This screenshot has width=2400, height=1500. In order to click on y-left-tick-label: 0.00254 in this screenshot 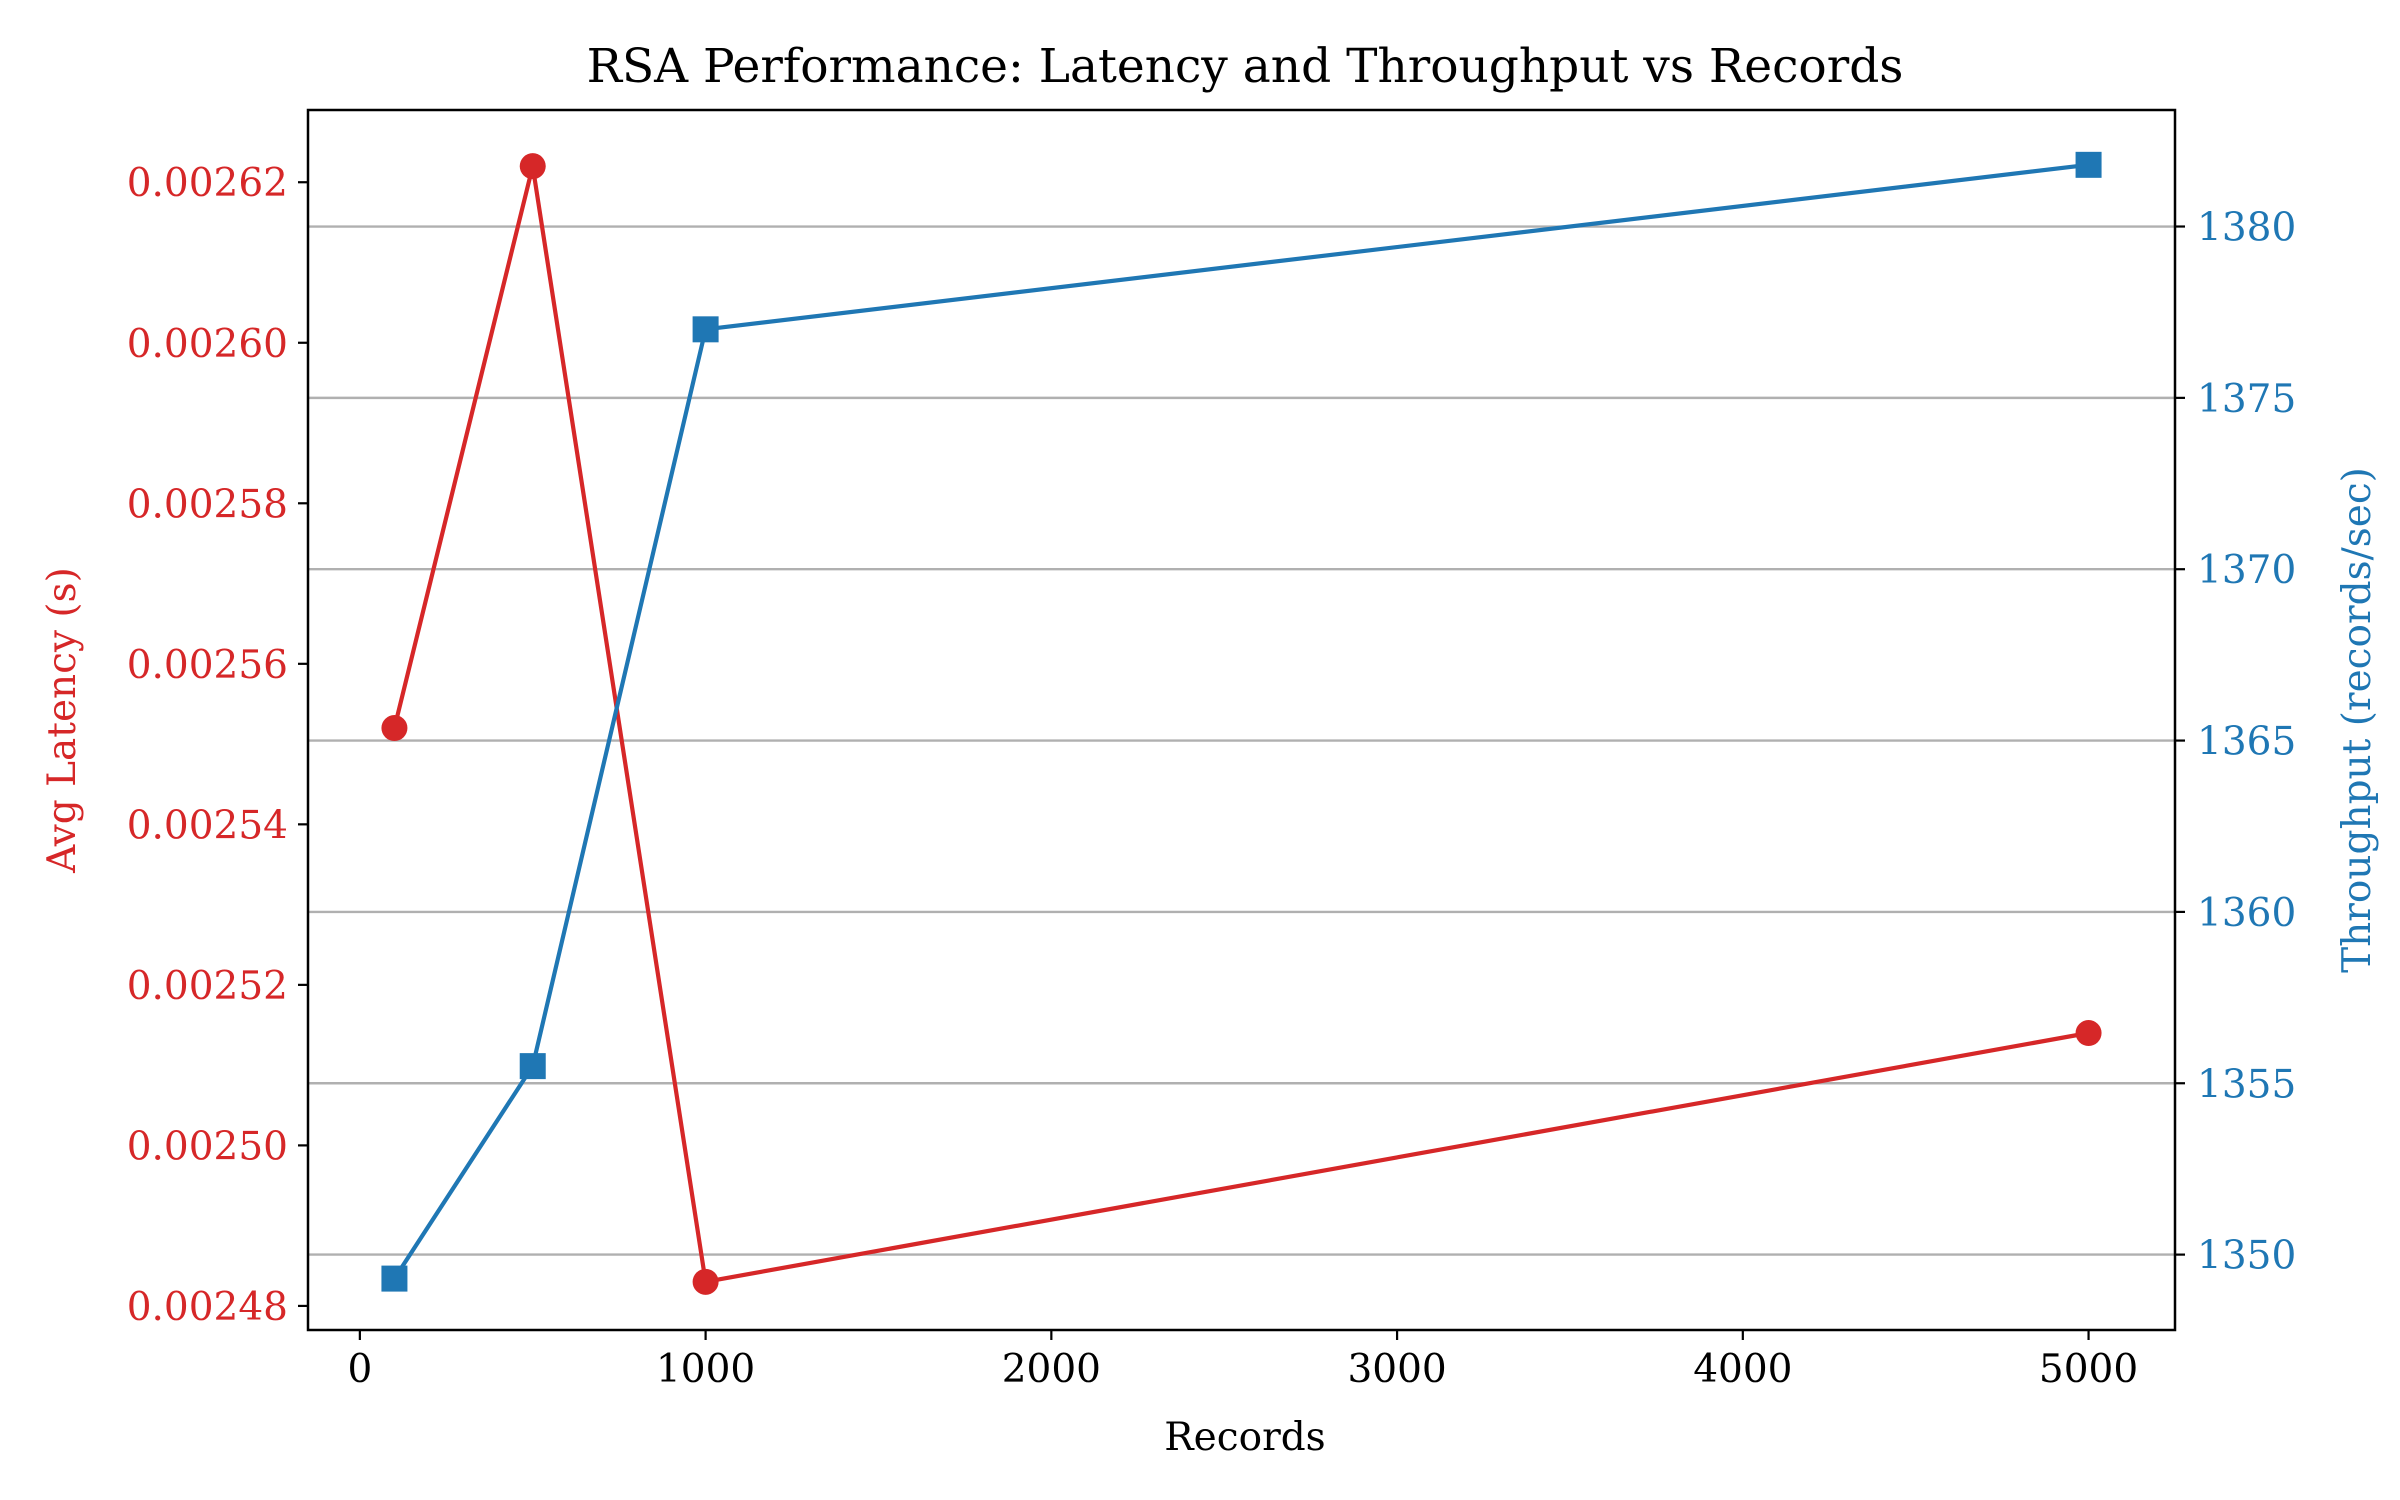, I will do `click(207, 825)`.